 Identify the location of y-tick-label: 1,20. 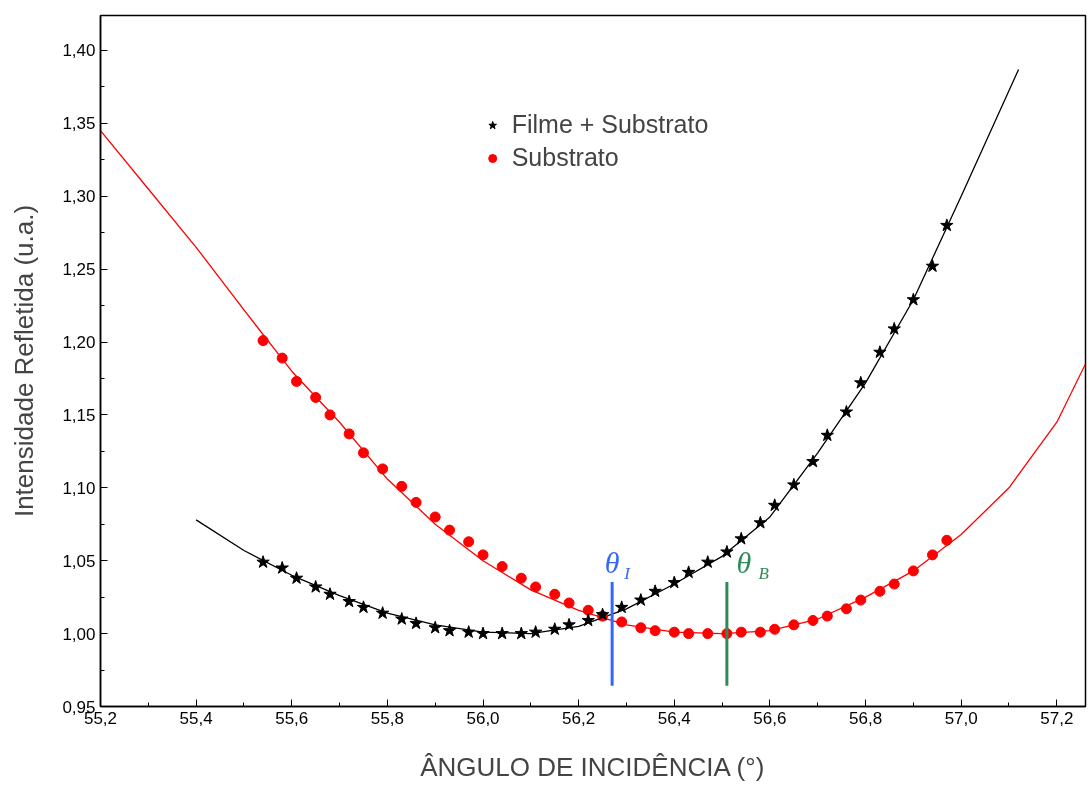
(79, 343).